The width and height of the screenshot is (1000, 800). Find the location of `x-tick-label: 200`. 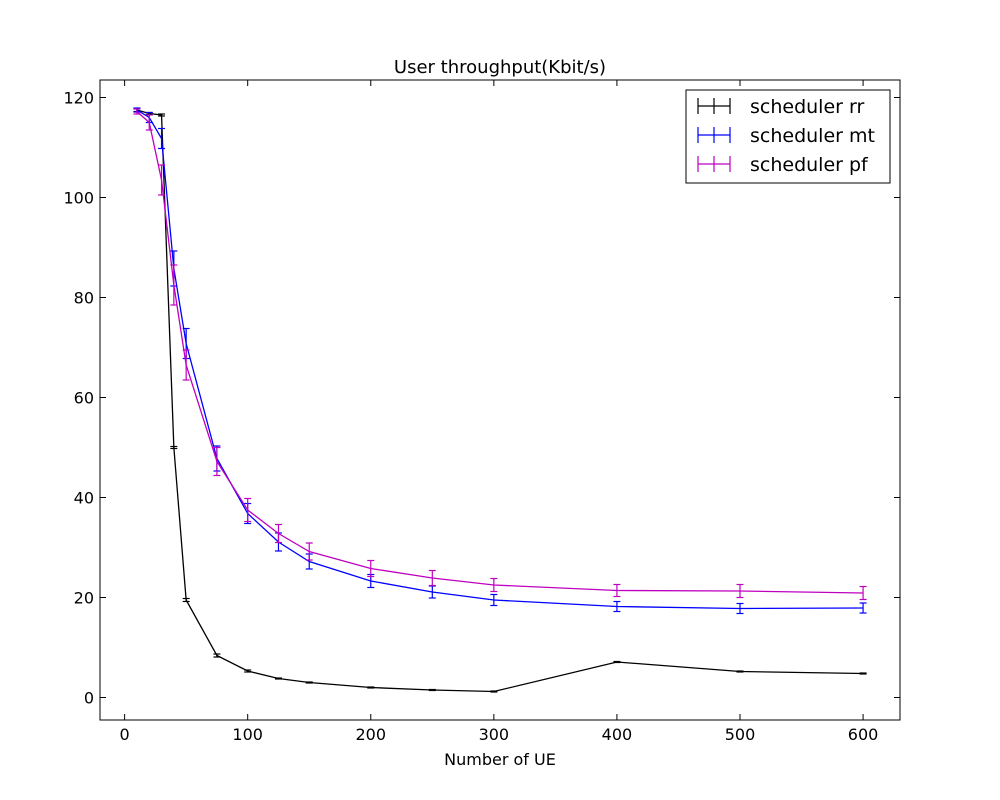

x-tick-label: 200 is located at coordinates (370, 734).